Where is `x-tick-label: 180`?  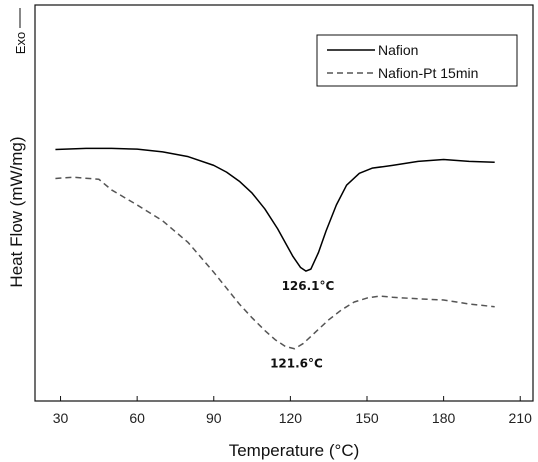 x-tick-label: 180 is located at coordinates (444, 418).